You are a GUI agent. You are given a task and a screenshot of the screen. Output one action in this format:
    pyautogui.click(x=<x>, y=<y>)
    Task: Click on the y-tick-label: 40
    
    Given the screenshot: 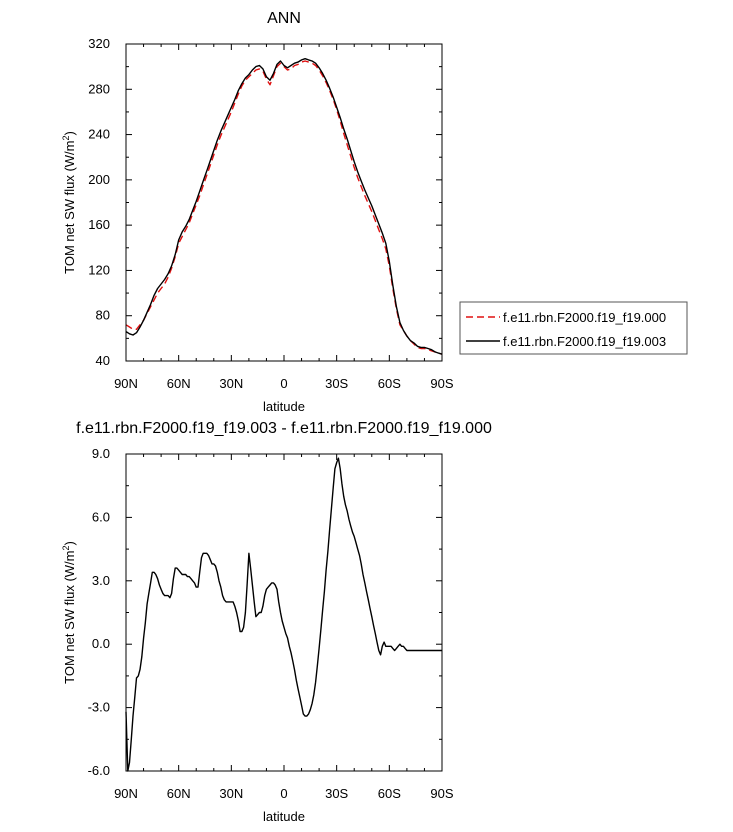 What is the action you would take?
    pyautogui.click(x=103, y=360)
    